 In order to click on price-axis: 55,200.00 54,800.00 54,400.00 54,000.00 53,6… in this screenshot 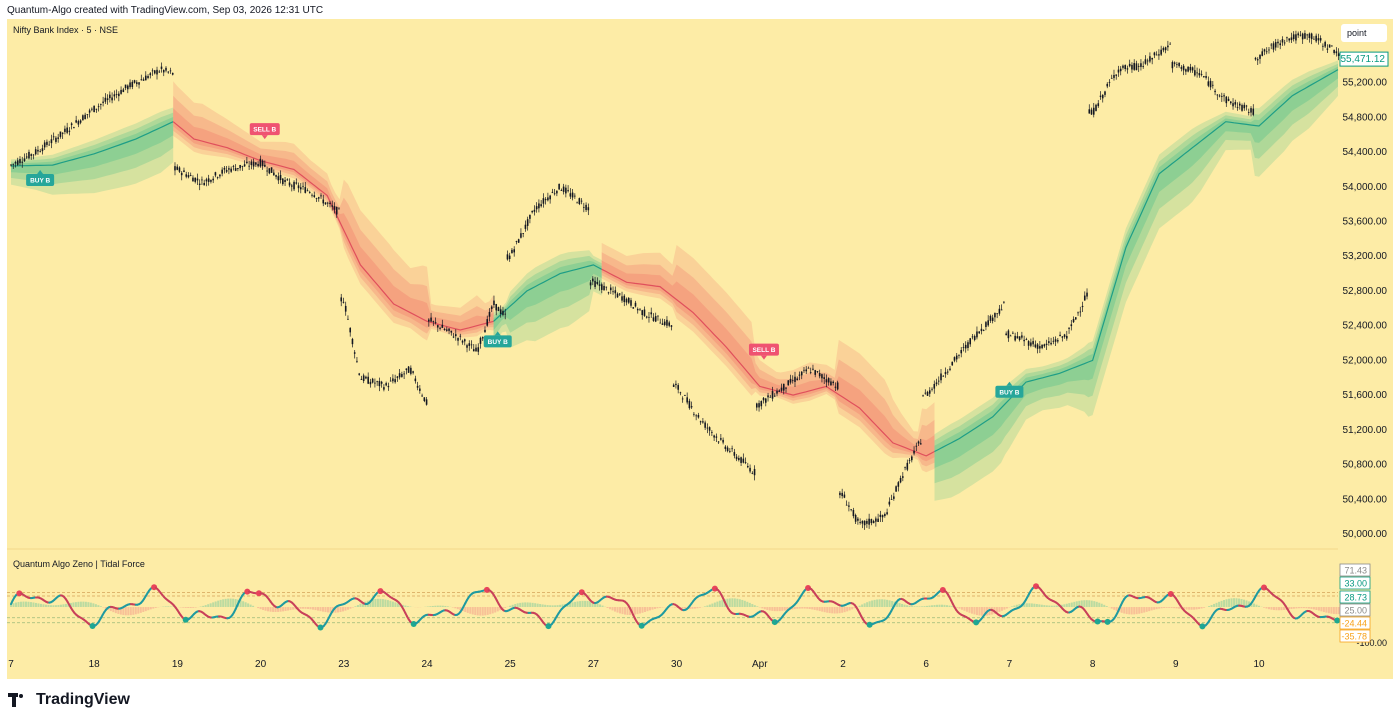, I will do `click(1364, 295)`.